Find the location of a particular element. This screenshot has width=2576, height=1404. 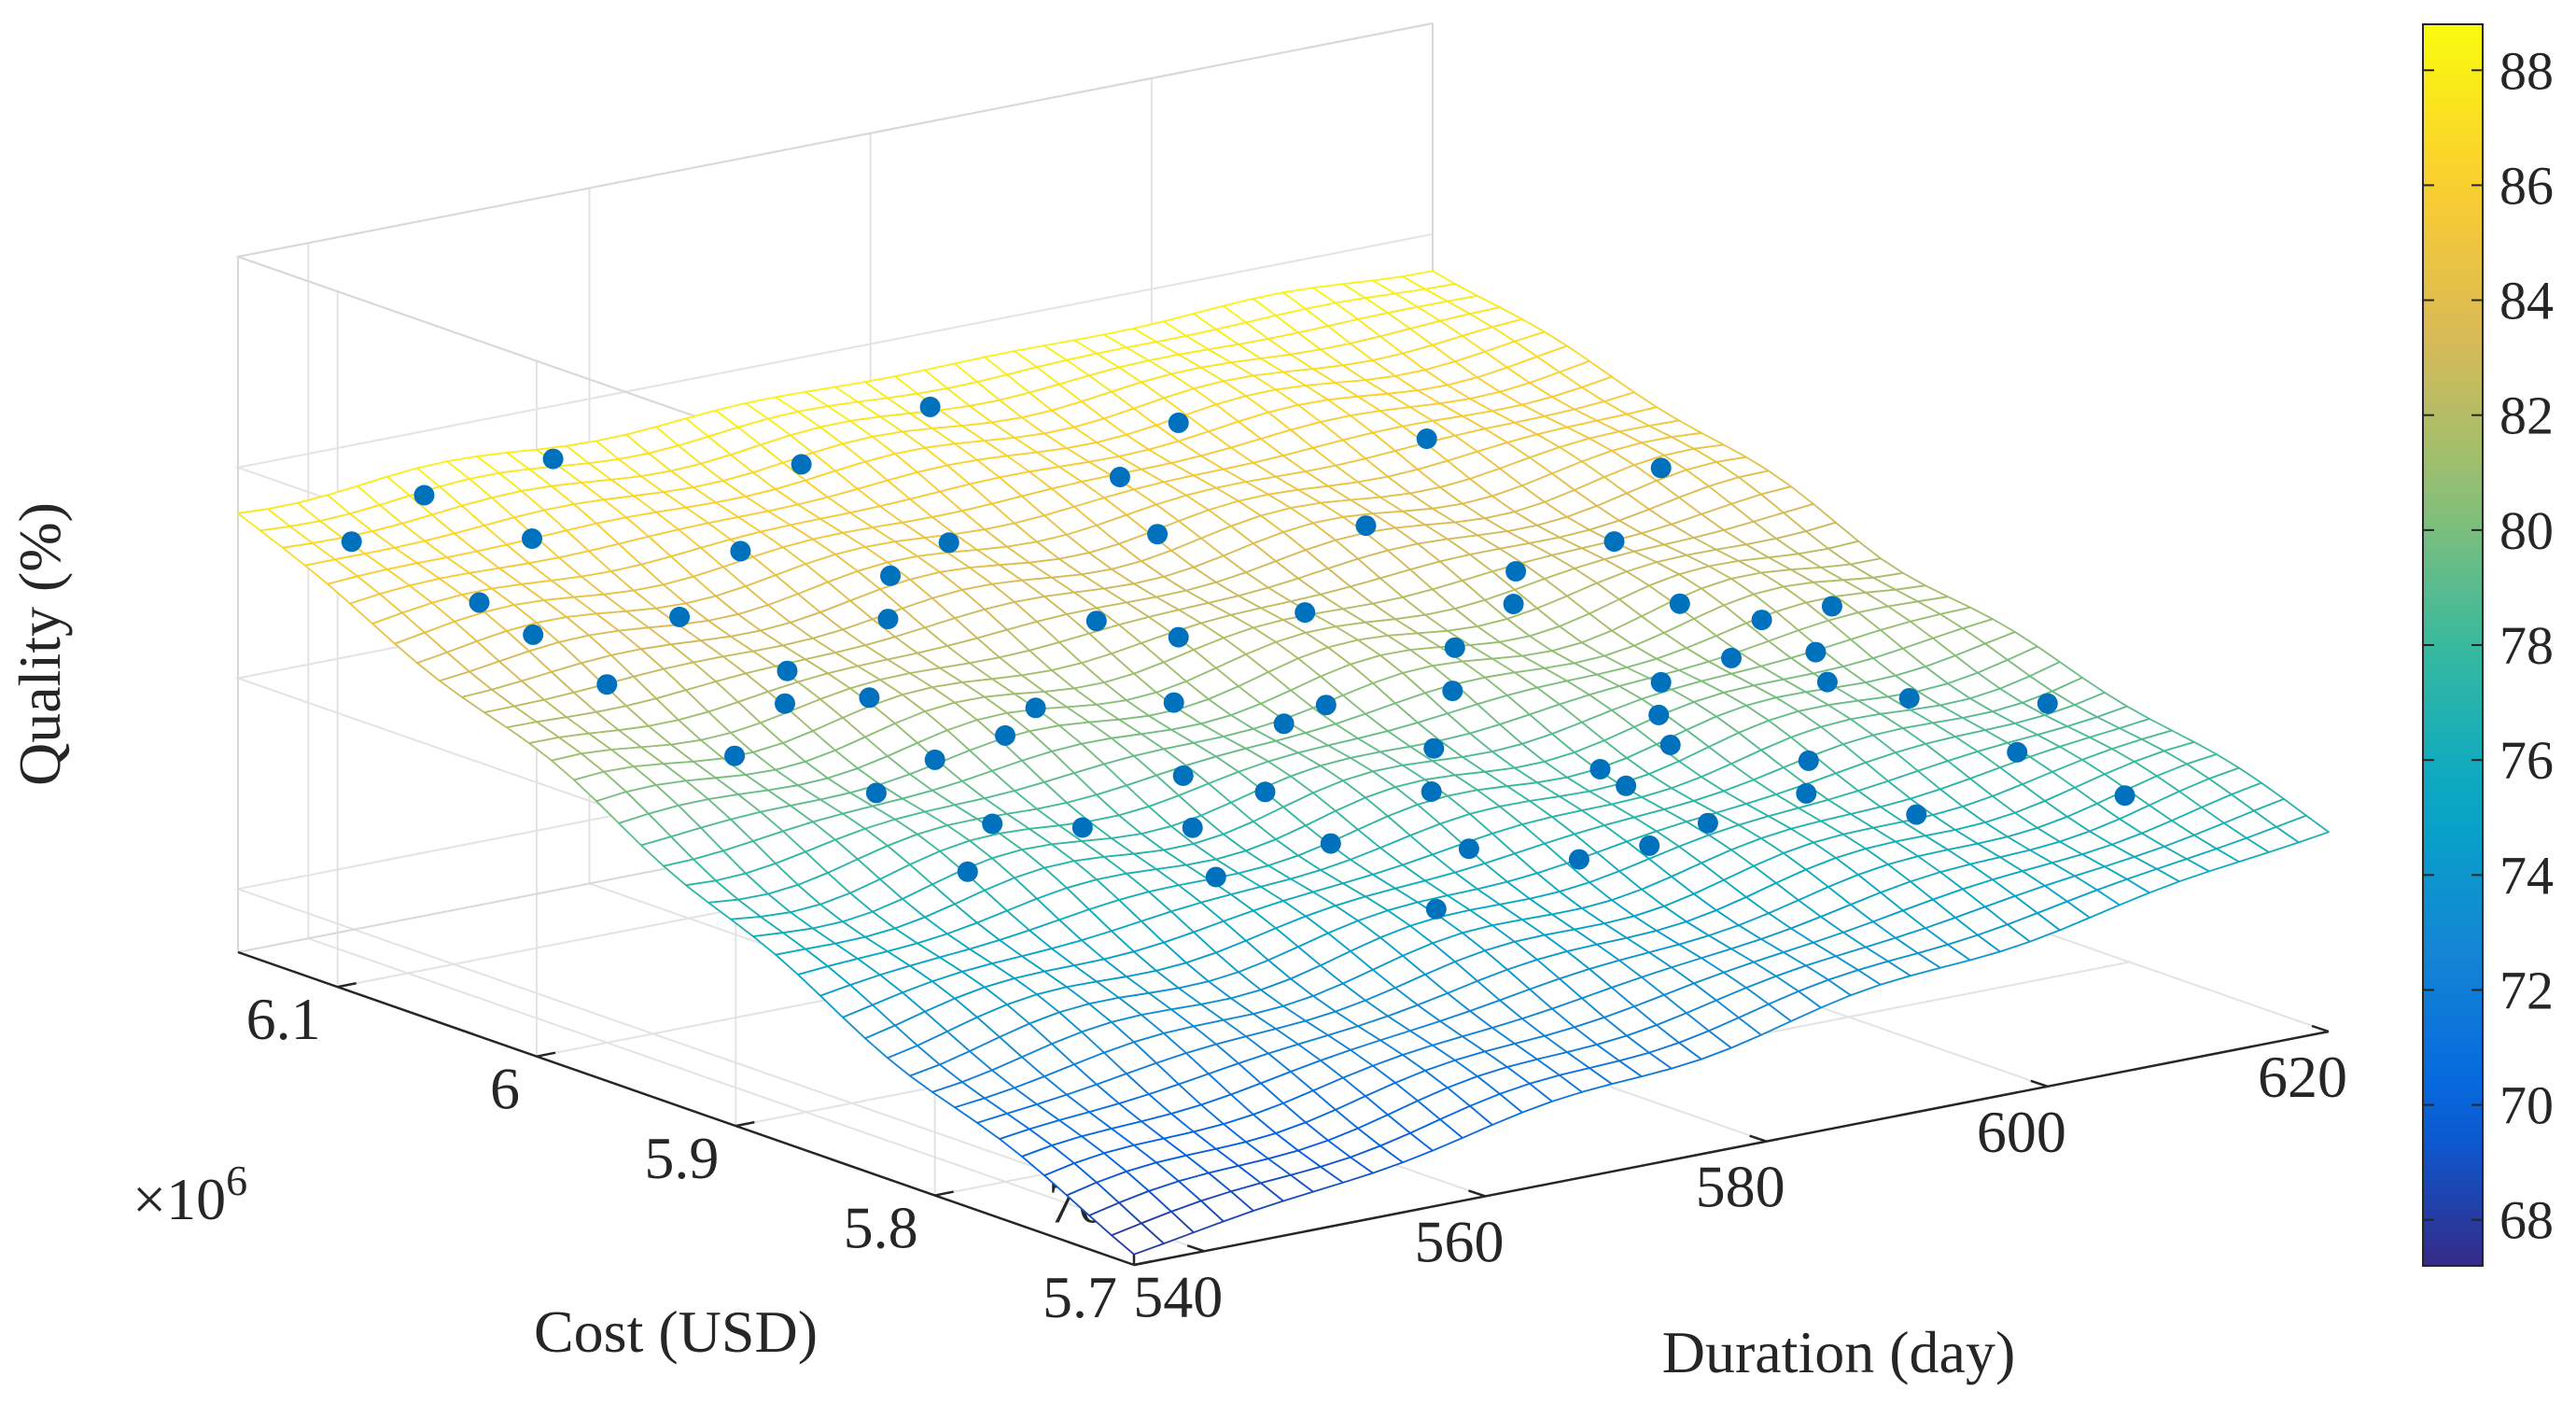

y-tick-label: 5.9 is located at coordinates (681, 1158).